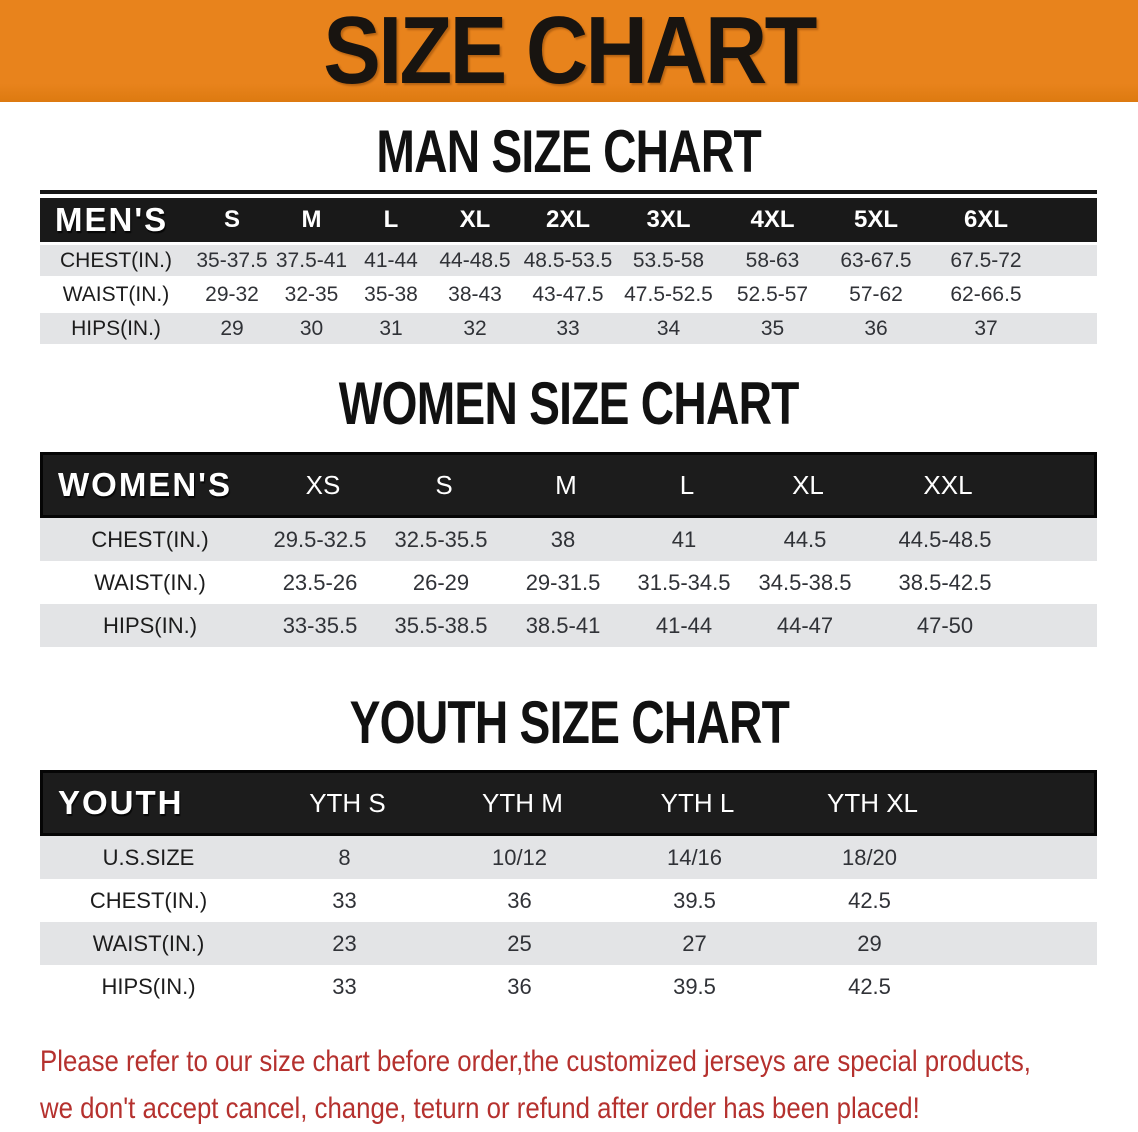 This screenshot has width=1138, height=1132. I want to click on size-cell: 63-67.5, so click(876, 260).